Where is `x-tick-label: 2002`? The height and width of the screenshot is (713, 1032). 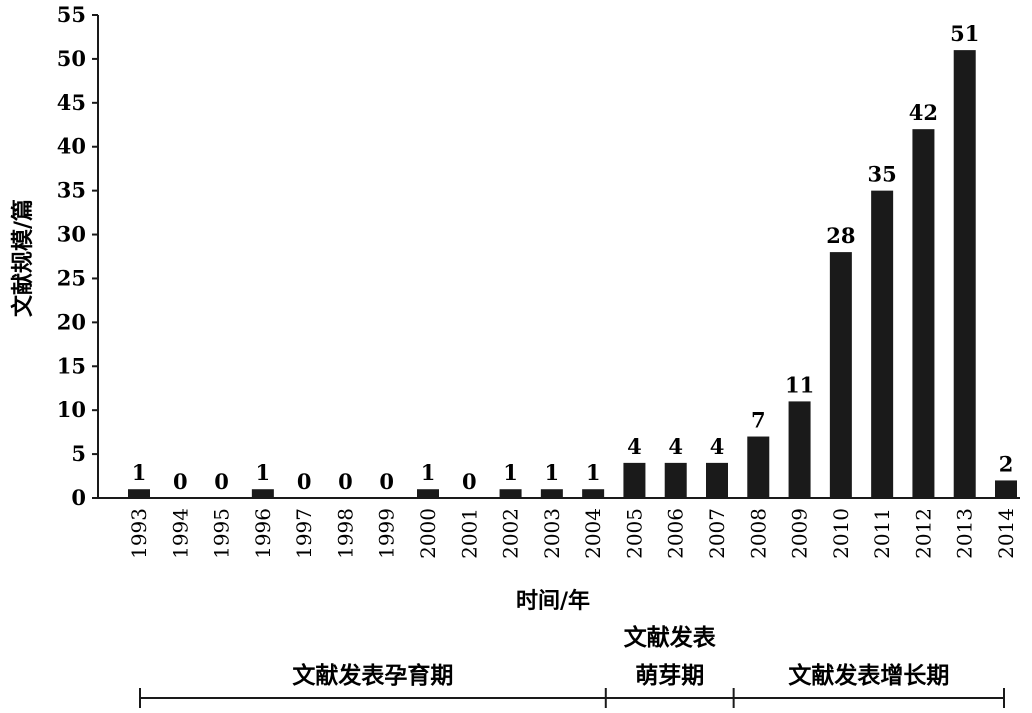 x-tick-label: 2002 is located at coordinates (511, 533).